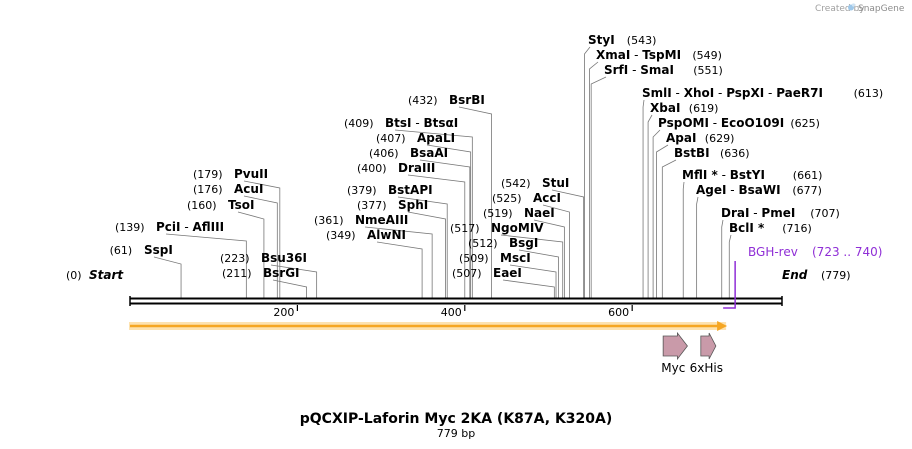  I want to click on enzyme-name: NgoMIV, so click(517, 228).